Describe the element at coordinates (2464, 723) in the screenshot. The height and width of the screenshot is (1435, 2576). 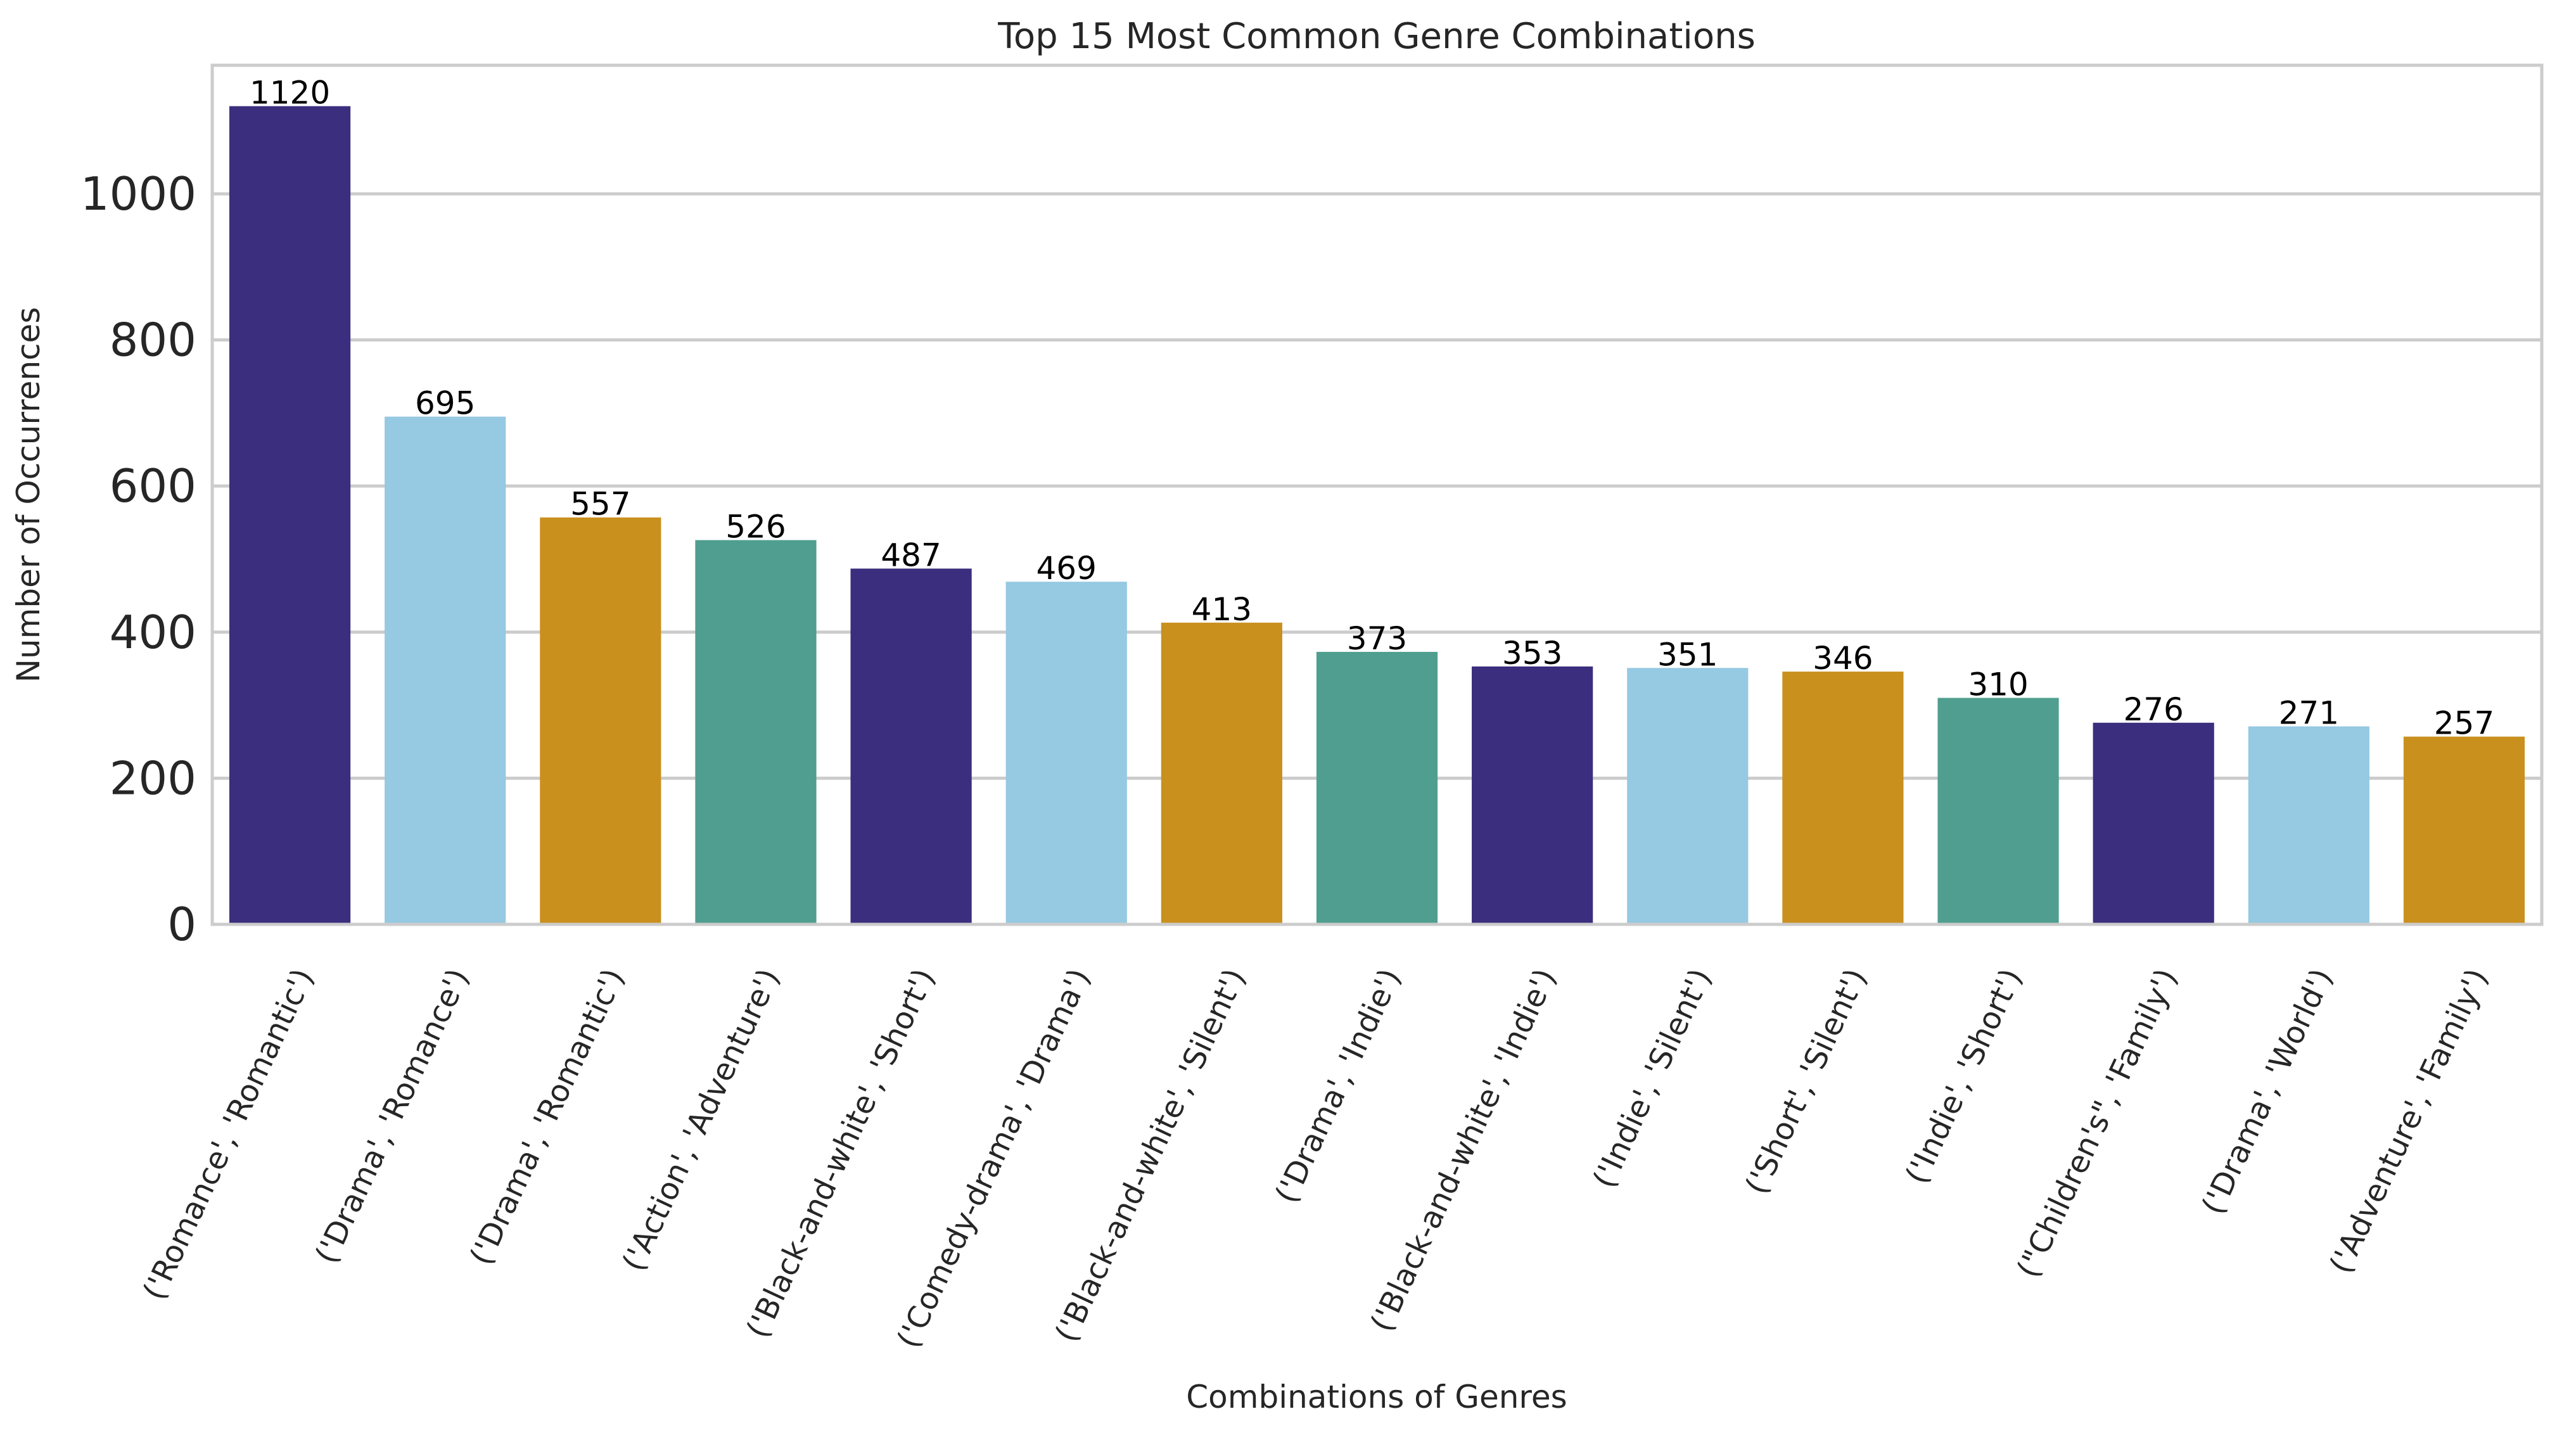
I see `bar-value-label: 257` at that location.